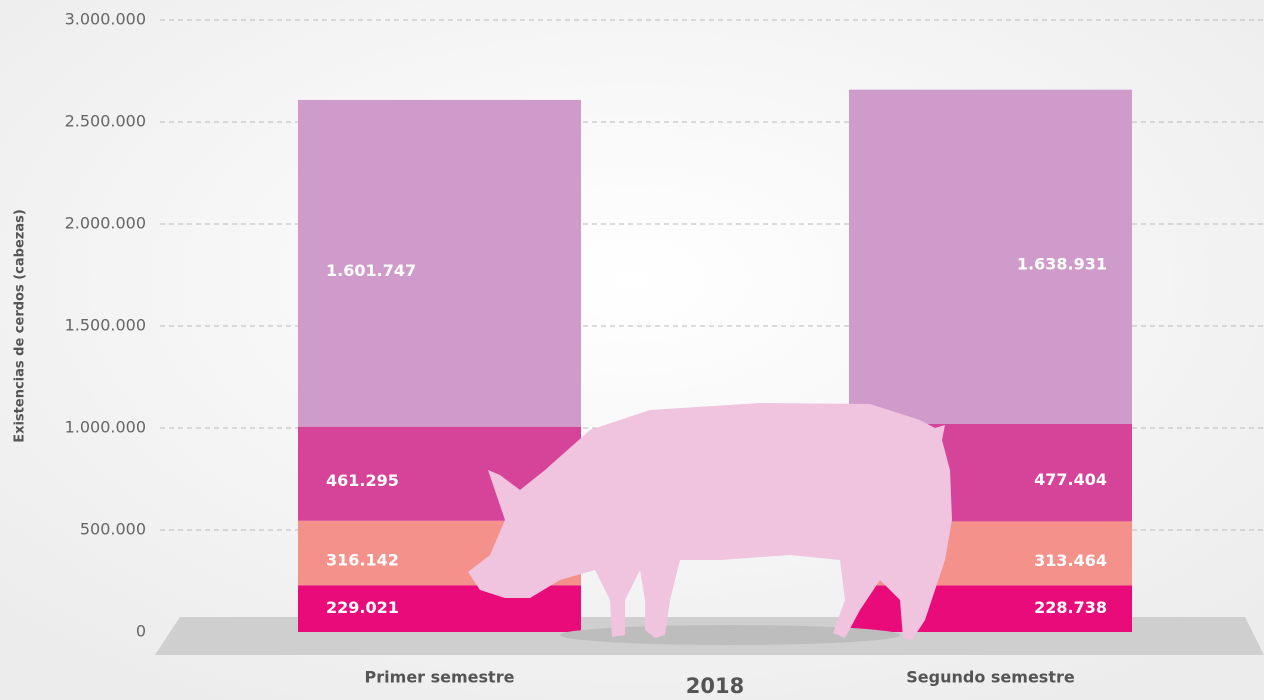 Image resolution: width=1264 pixels, height=700 pixels. Describe the element at coordinates (105, 19) in the screenshot. I see `y-tick-label: 3.000.000` at that location.